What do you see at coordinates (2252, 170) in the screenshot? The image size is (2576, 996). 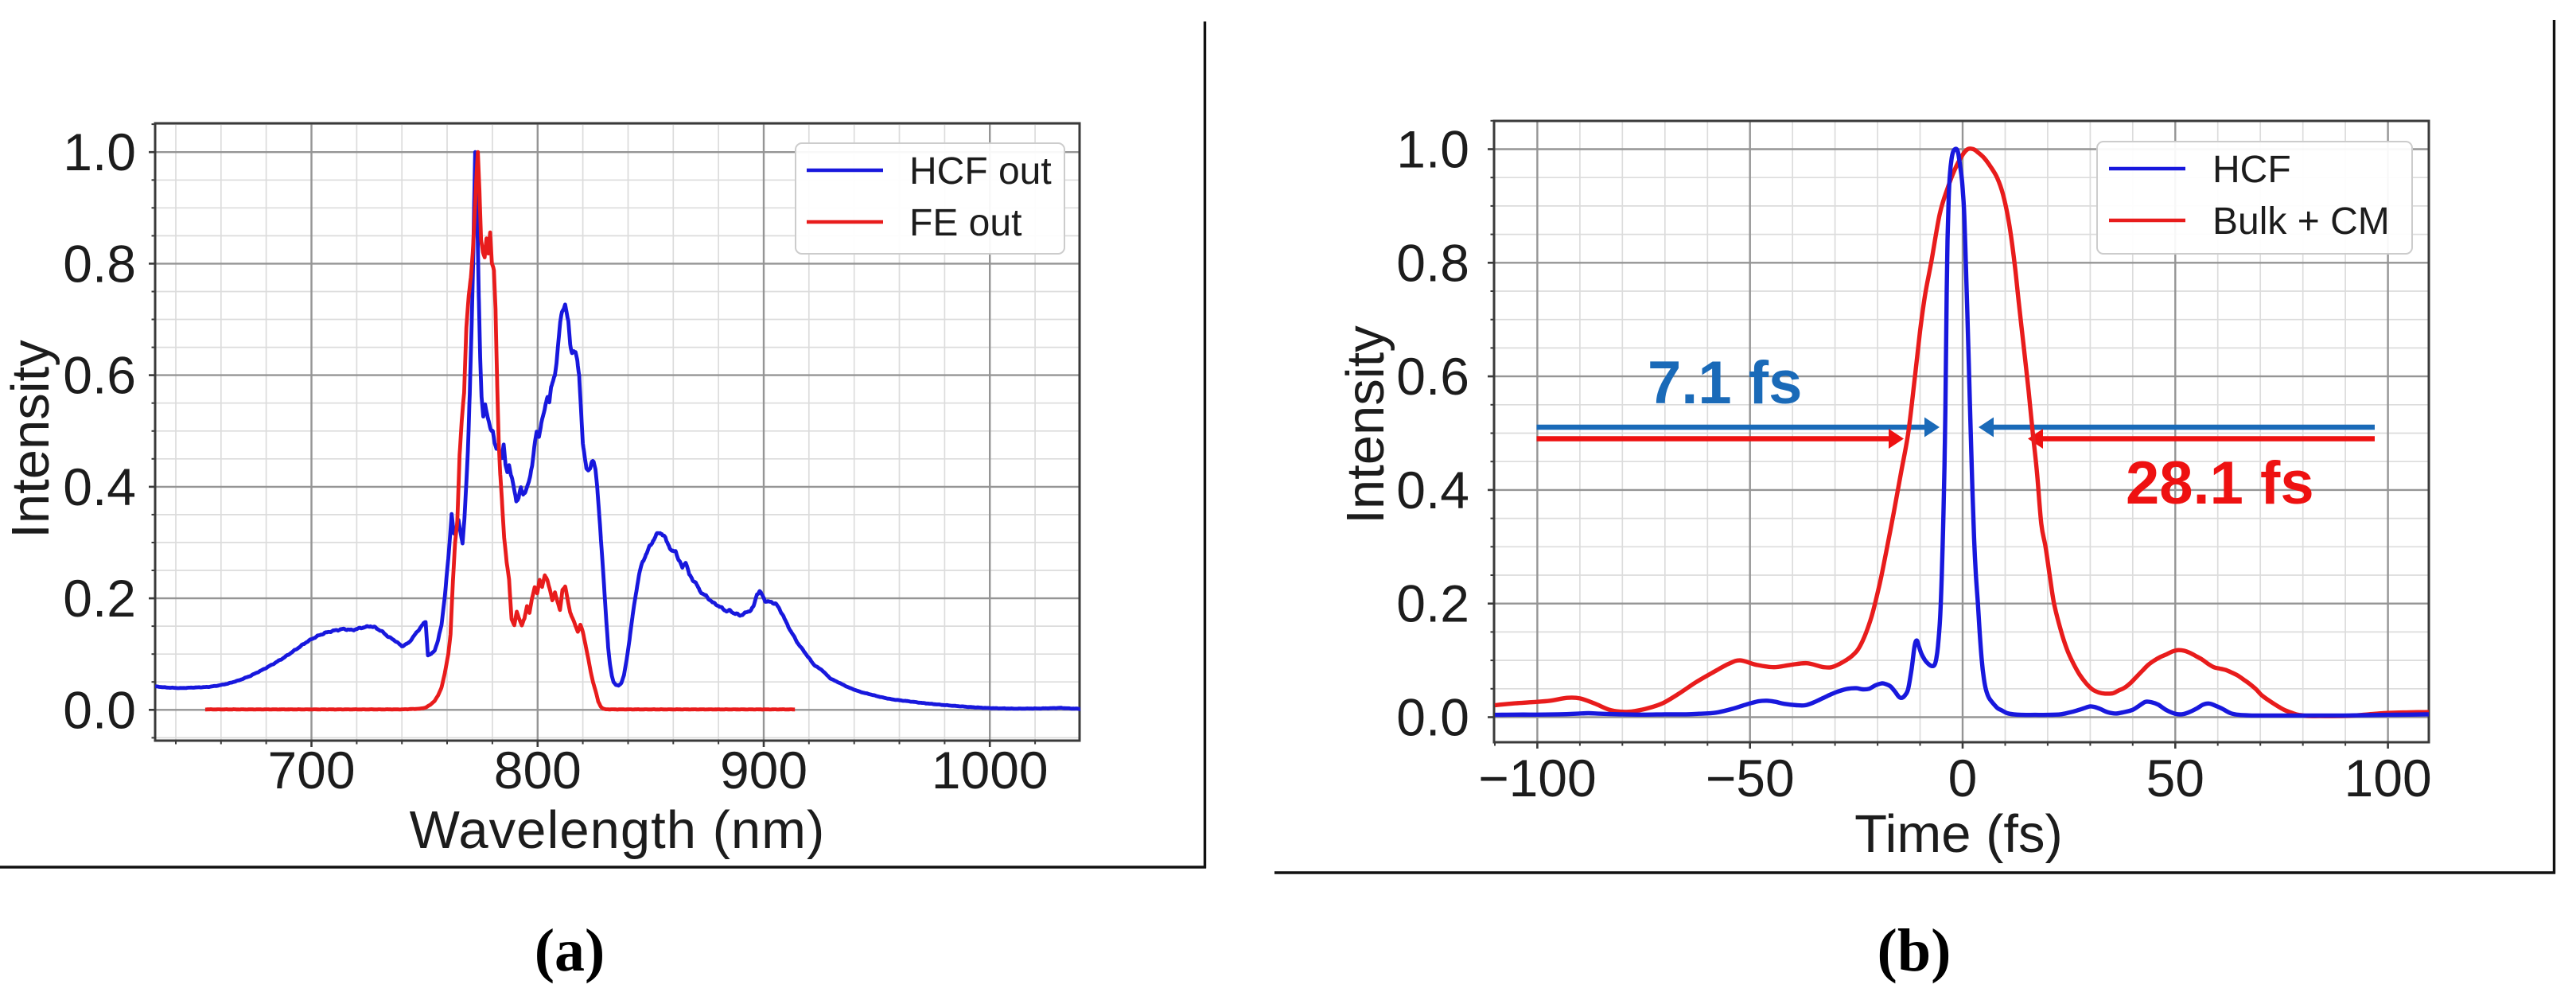 I see `svg-text: HCF` at bounding box center [2252, 170].